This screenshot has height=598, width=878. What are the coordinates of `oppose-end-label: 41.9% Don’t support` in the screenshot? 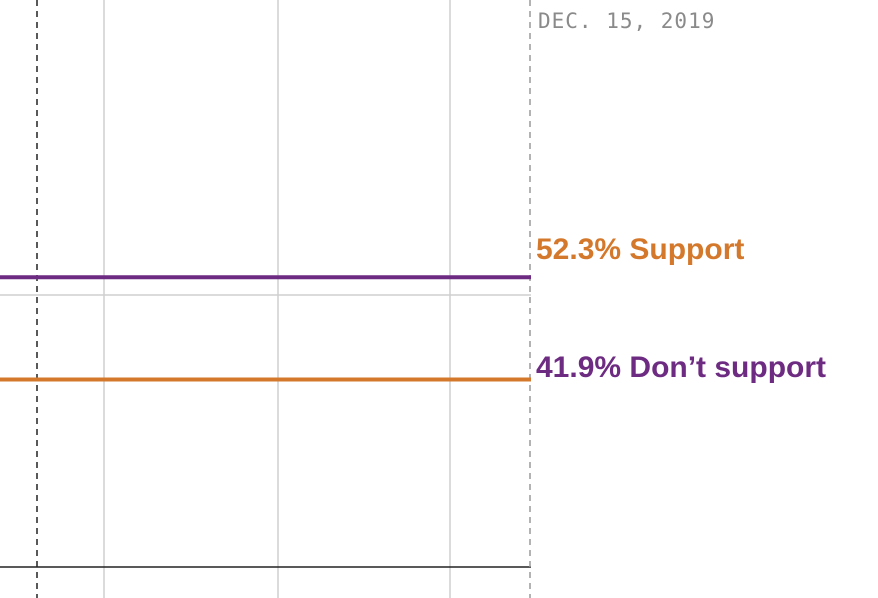 It's located at (681, 367).